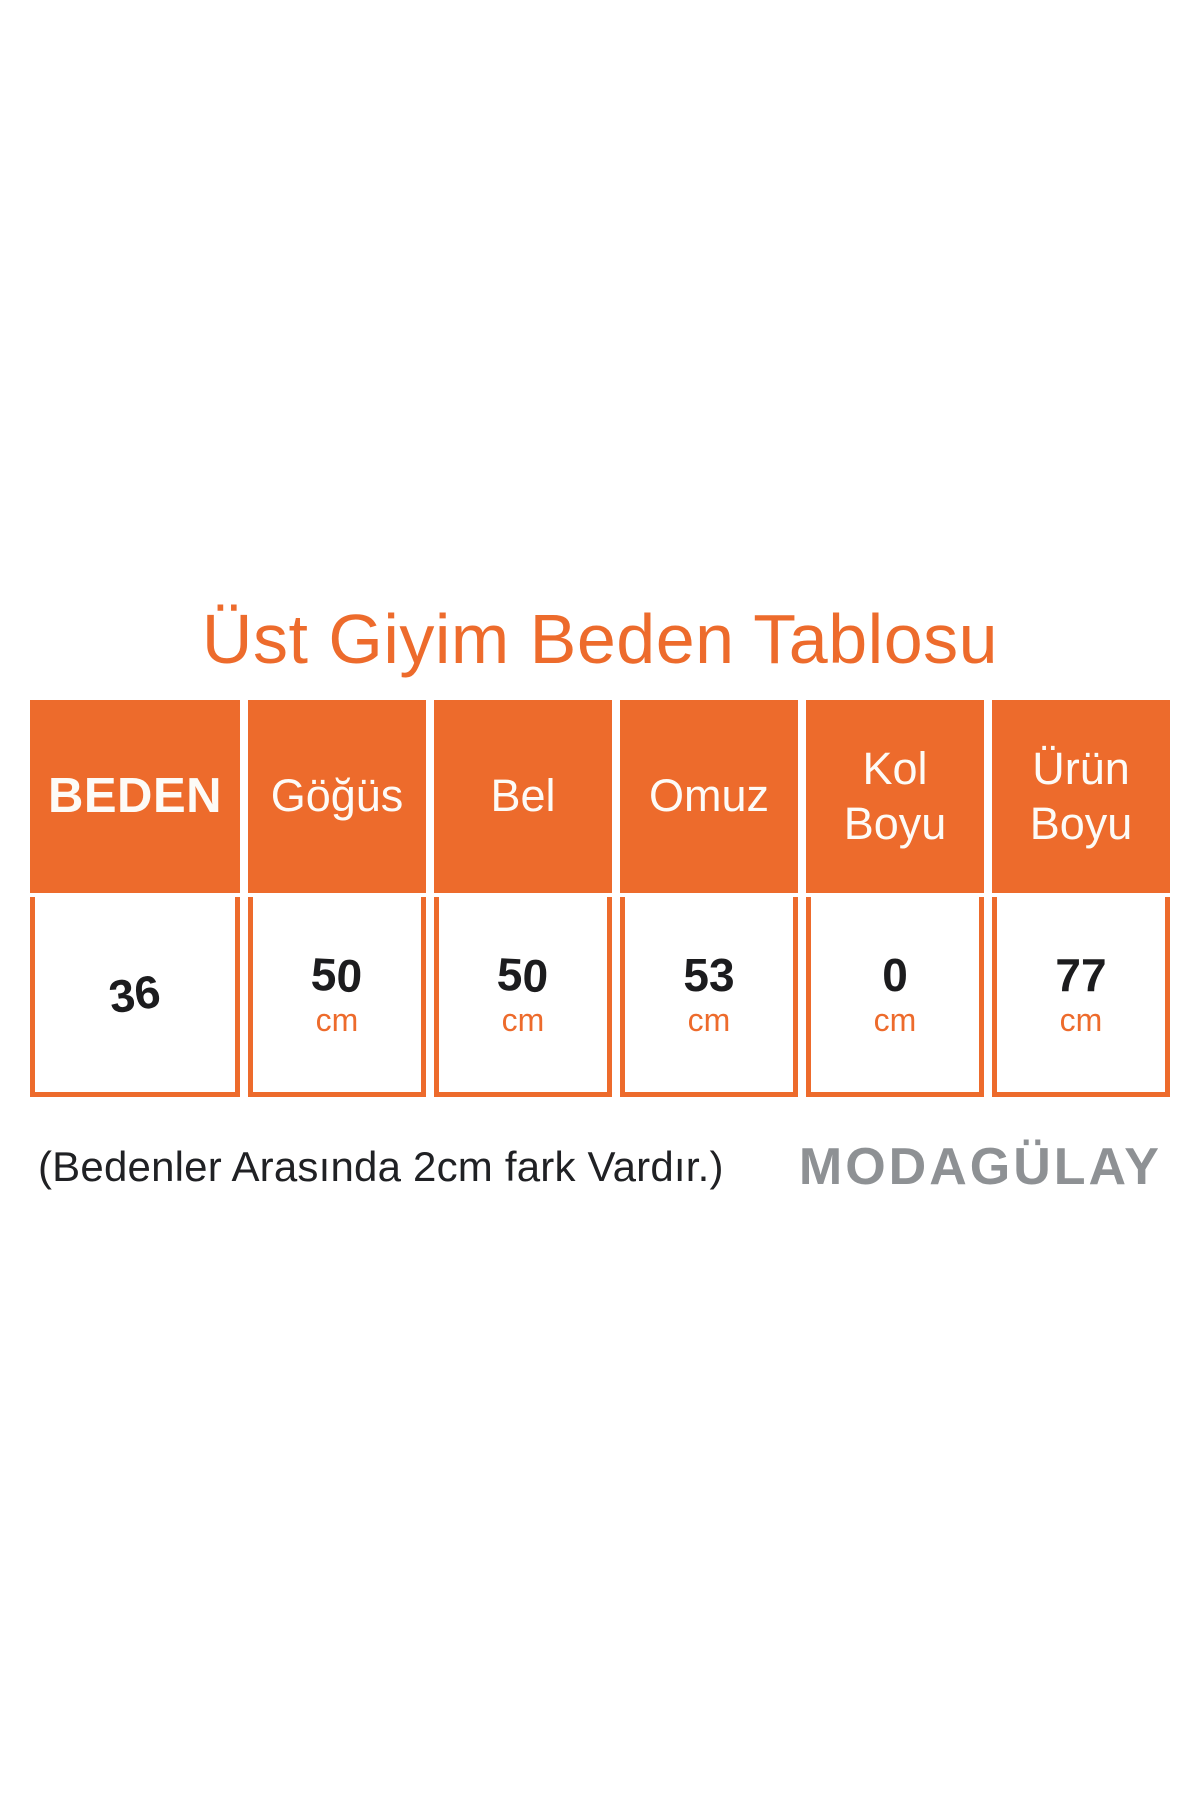 The width and height of the screenshot is (1200, 1800). Describe the element at coordinates (1081, 796) in the screenshot. I see `header-cell-urun-boyu: Ürün Boyu` at that location.